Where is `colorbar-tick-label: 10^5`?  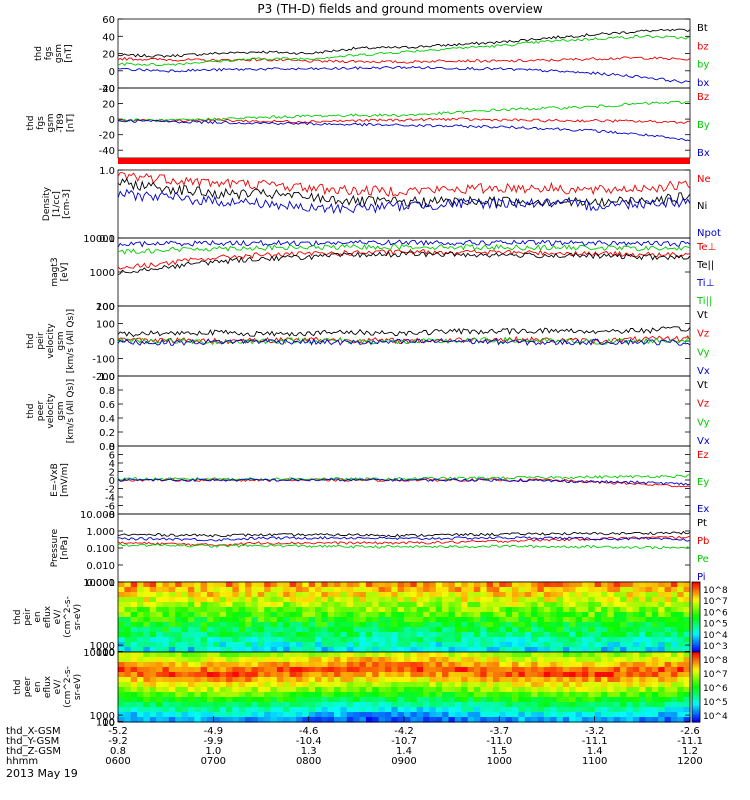
colorbar-tick-label: 10^5 is located at coordinates (715, 625).